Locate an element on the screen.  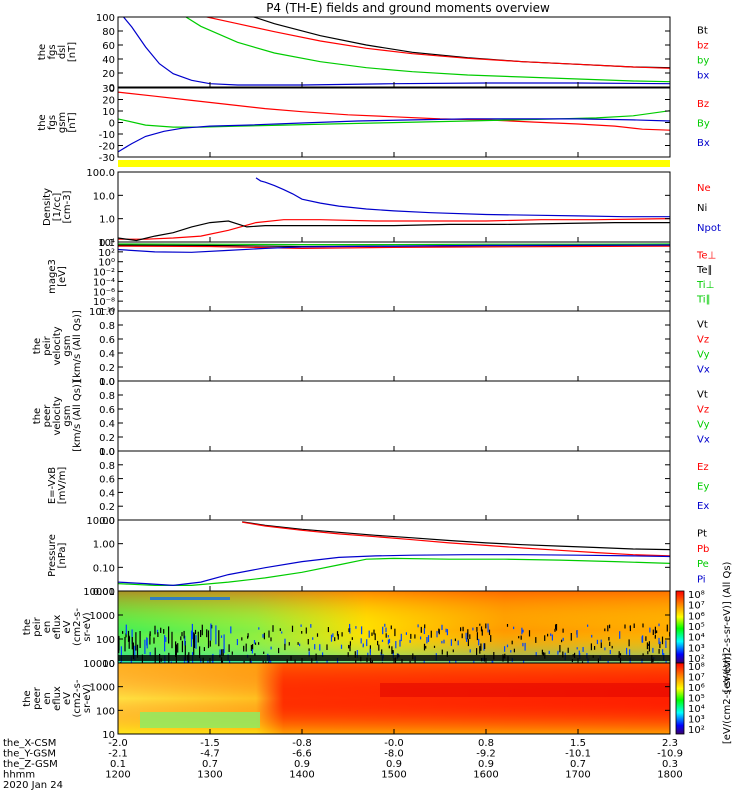
ephem-value: 2.3 is located at coordinates (670, 743).